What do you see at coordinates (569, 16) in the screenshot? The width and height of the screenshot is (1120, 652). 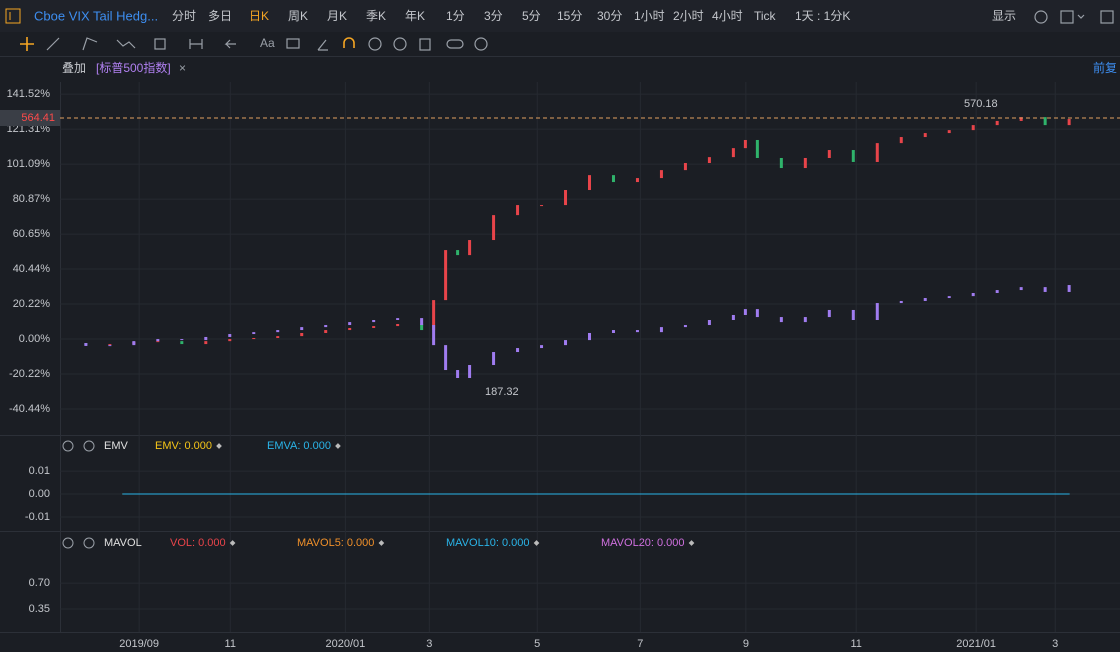 I see `period-tab: 15分` at bounding box center [569, 16].